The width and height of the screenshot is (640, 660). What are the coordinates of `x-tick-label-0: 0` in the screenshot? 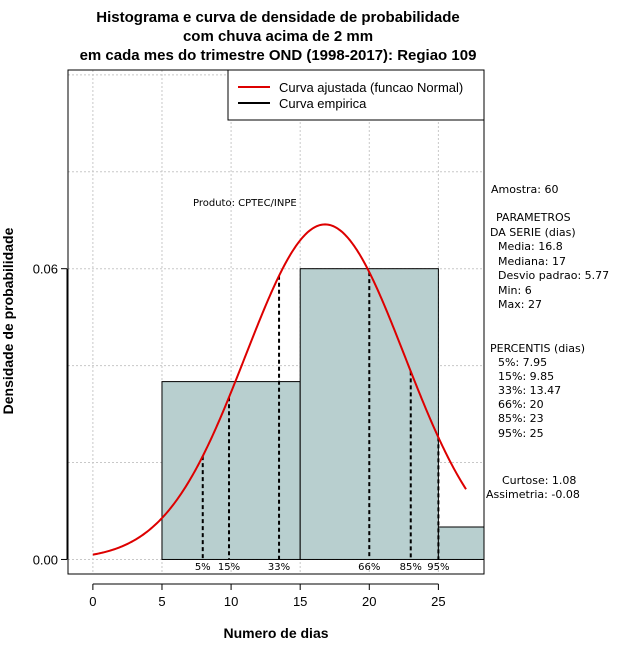 It's located at (92, 601).